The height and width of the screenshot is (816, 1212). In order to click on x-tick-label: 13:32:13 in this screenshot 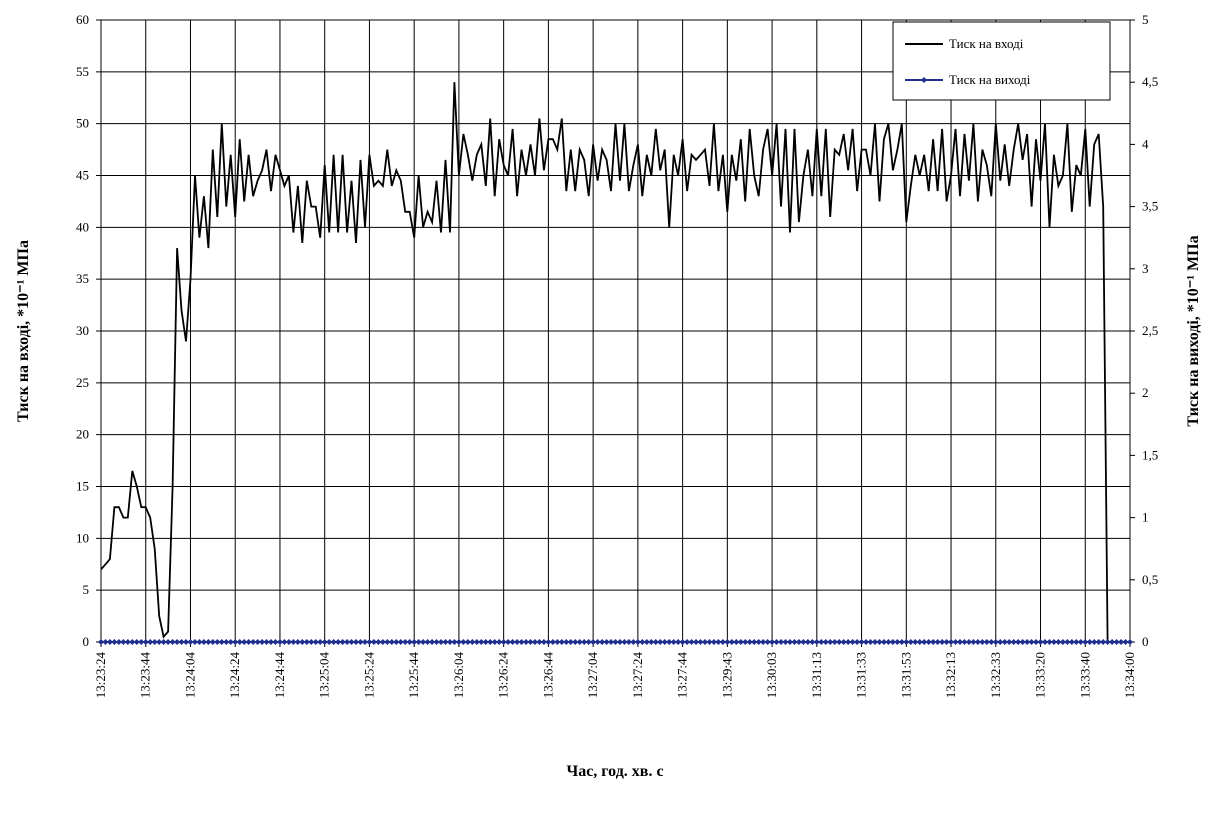, I will do `click(950, 675)`.